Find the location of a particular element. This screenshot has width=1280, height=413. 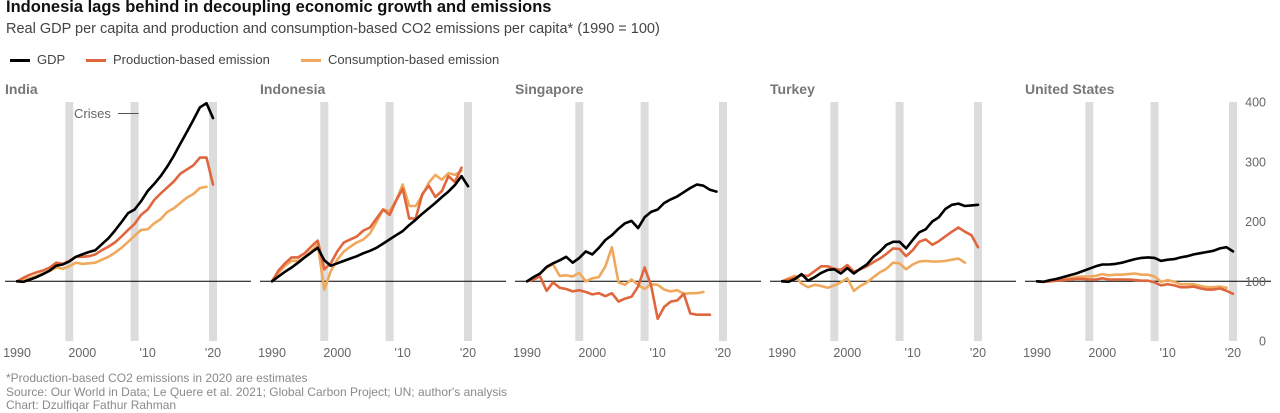

x-tick-turkey-2000: 2000 is located at coordinates (847, 353).